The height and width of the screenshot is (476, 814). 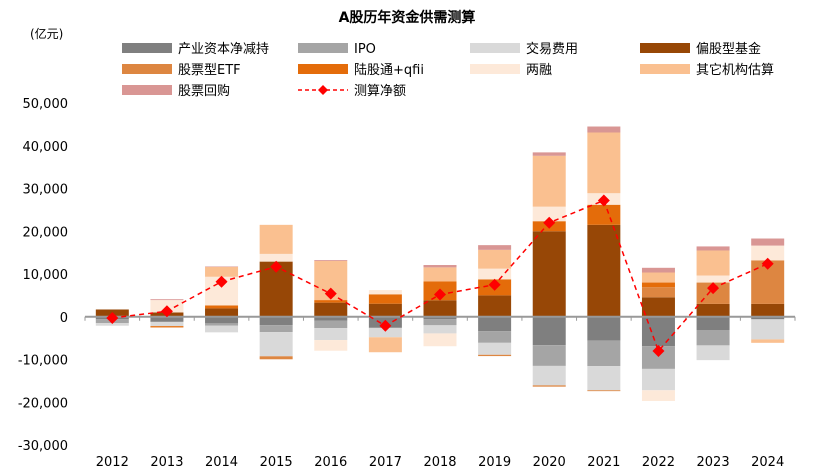 What do you see at coordinates (549, 222) in the screenshot?
I see `net-marker-2020` at bounding box center [549, 222].